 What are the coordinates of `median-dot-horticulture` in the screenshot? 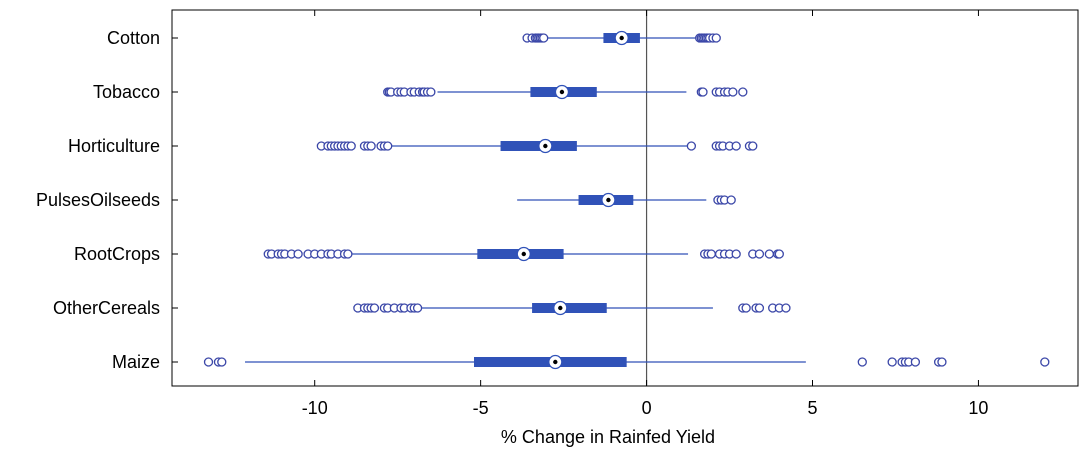 It's located at (545, 146).